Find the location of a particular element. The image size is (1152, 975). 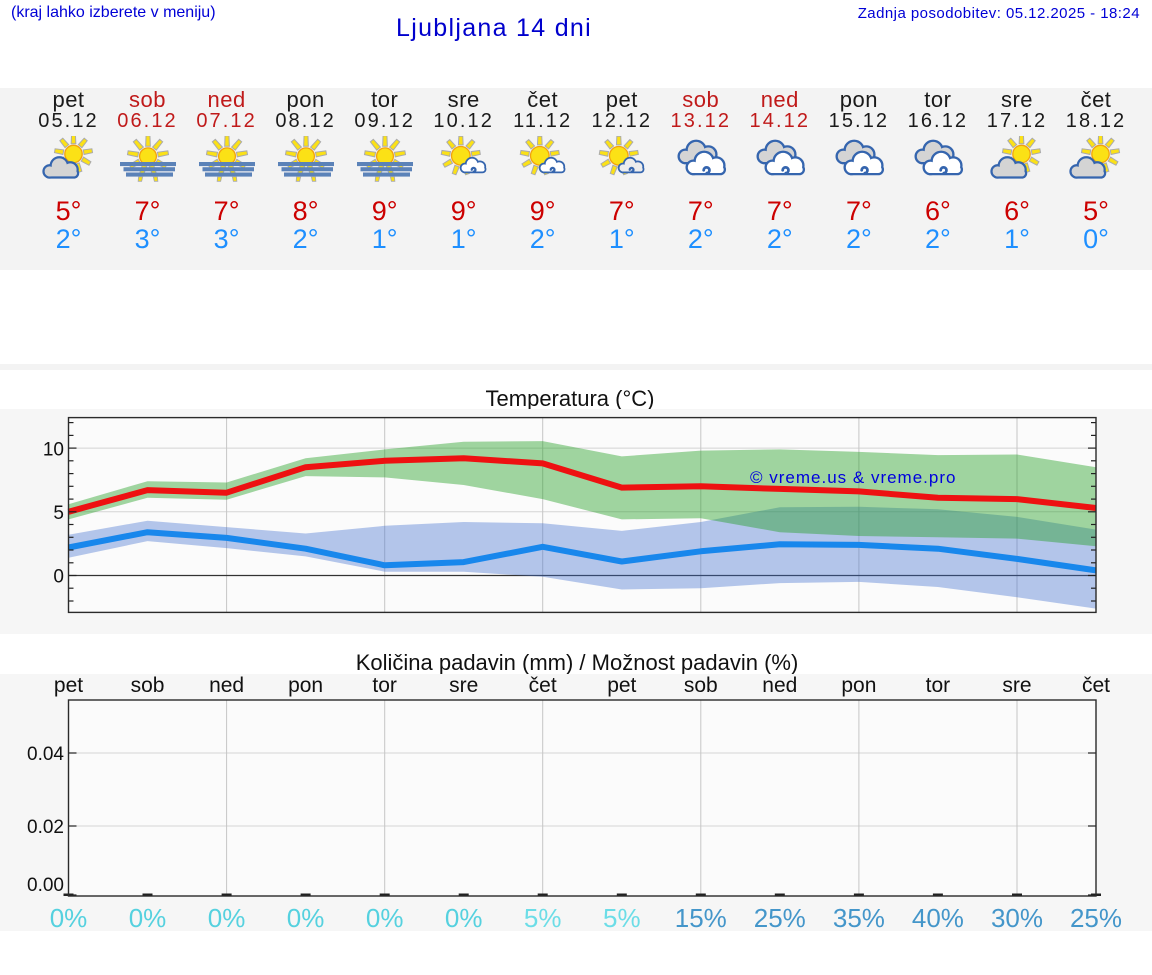

svg-text: 10 is located at coordinates (53, 449).